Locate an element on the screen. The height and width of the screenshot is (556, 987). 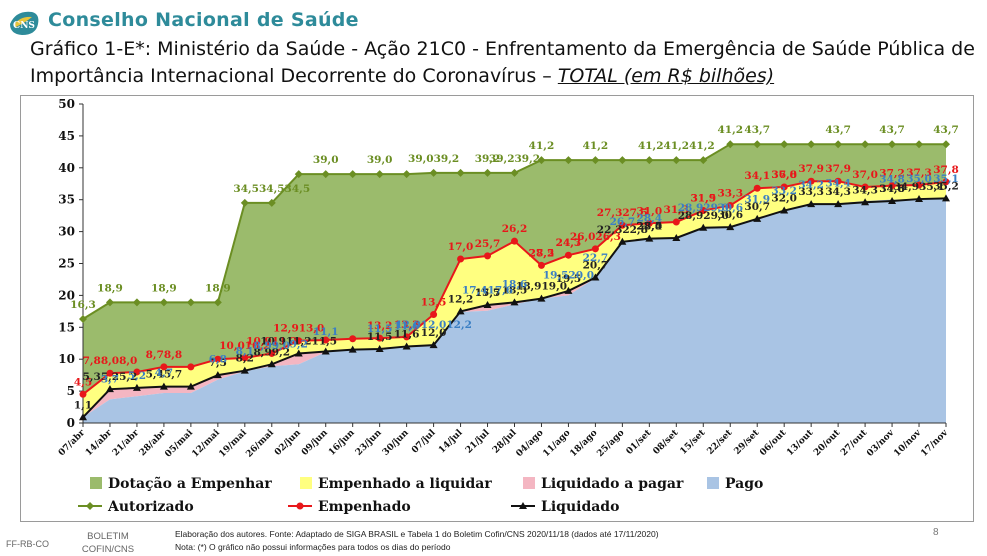
legend-label: Empenhado a liquidar is located at coordinates (405, 484).